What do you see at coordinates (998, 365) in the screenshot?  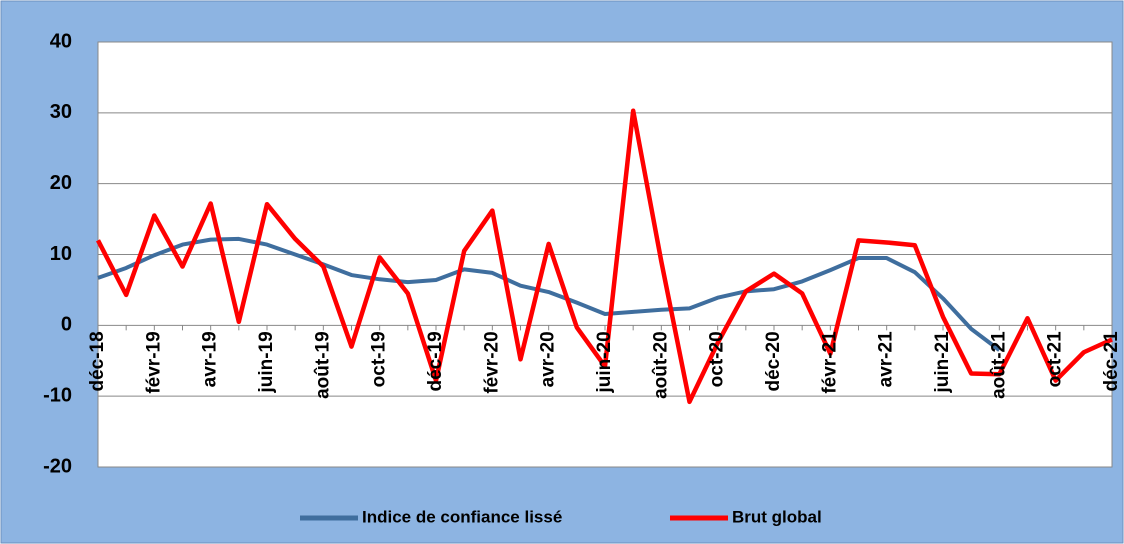 I see `x-tick-label: août-21` at bounding box center [998, 365].